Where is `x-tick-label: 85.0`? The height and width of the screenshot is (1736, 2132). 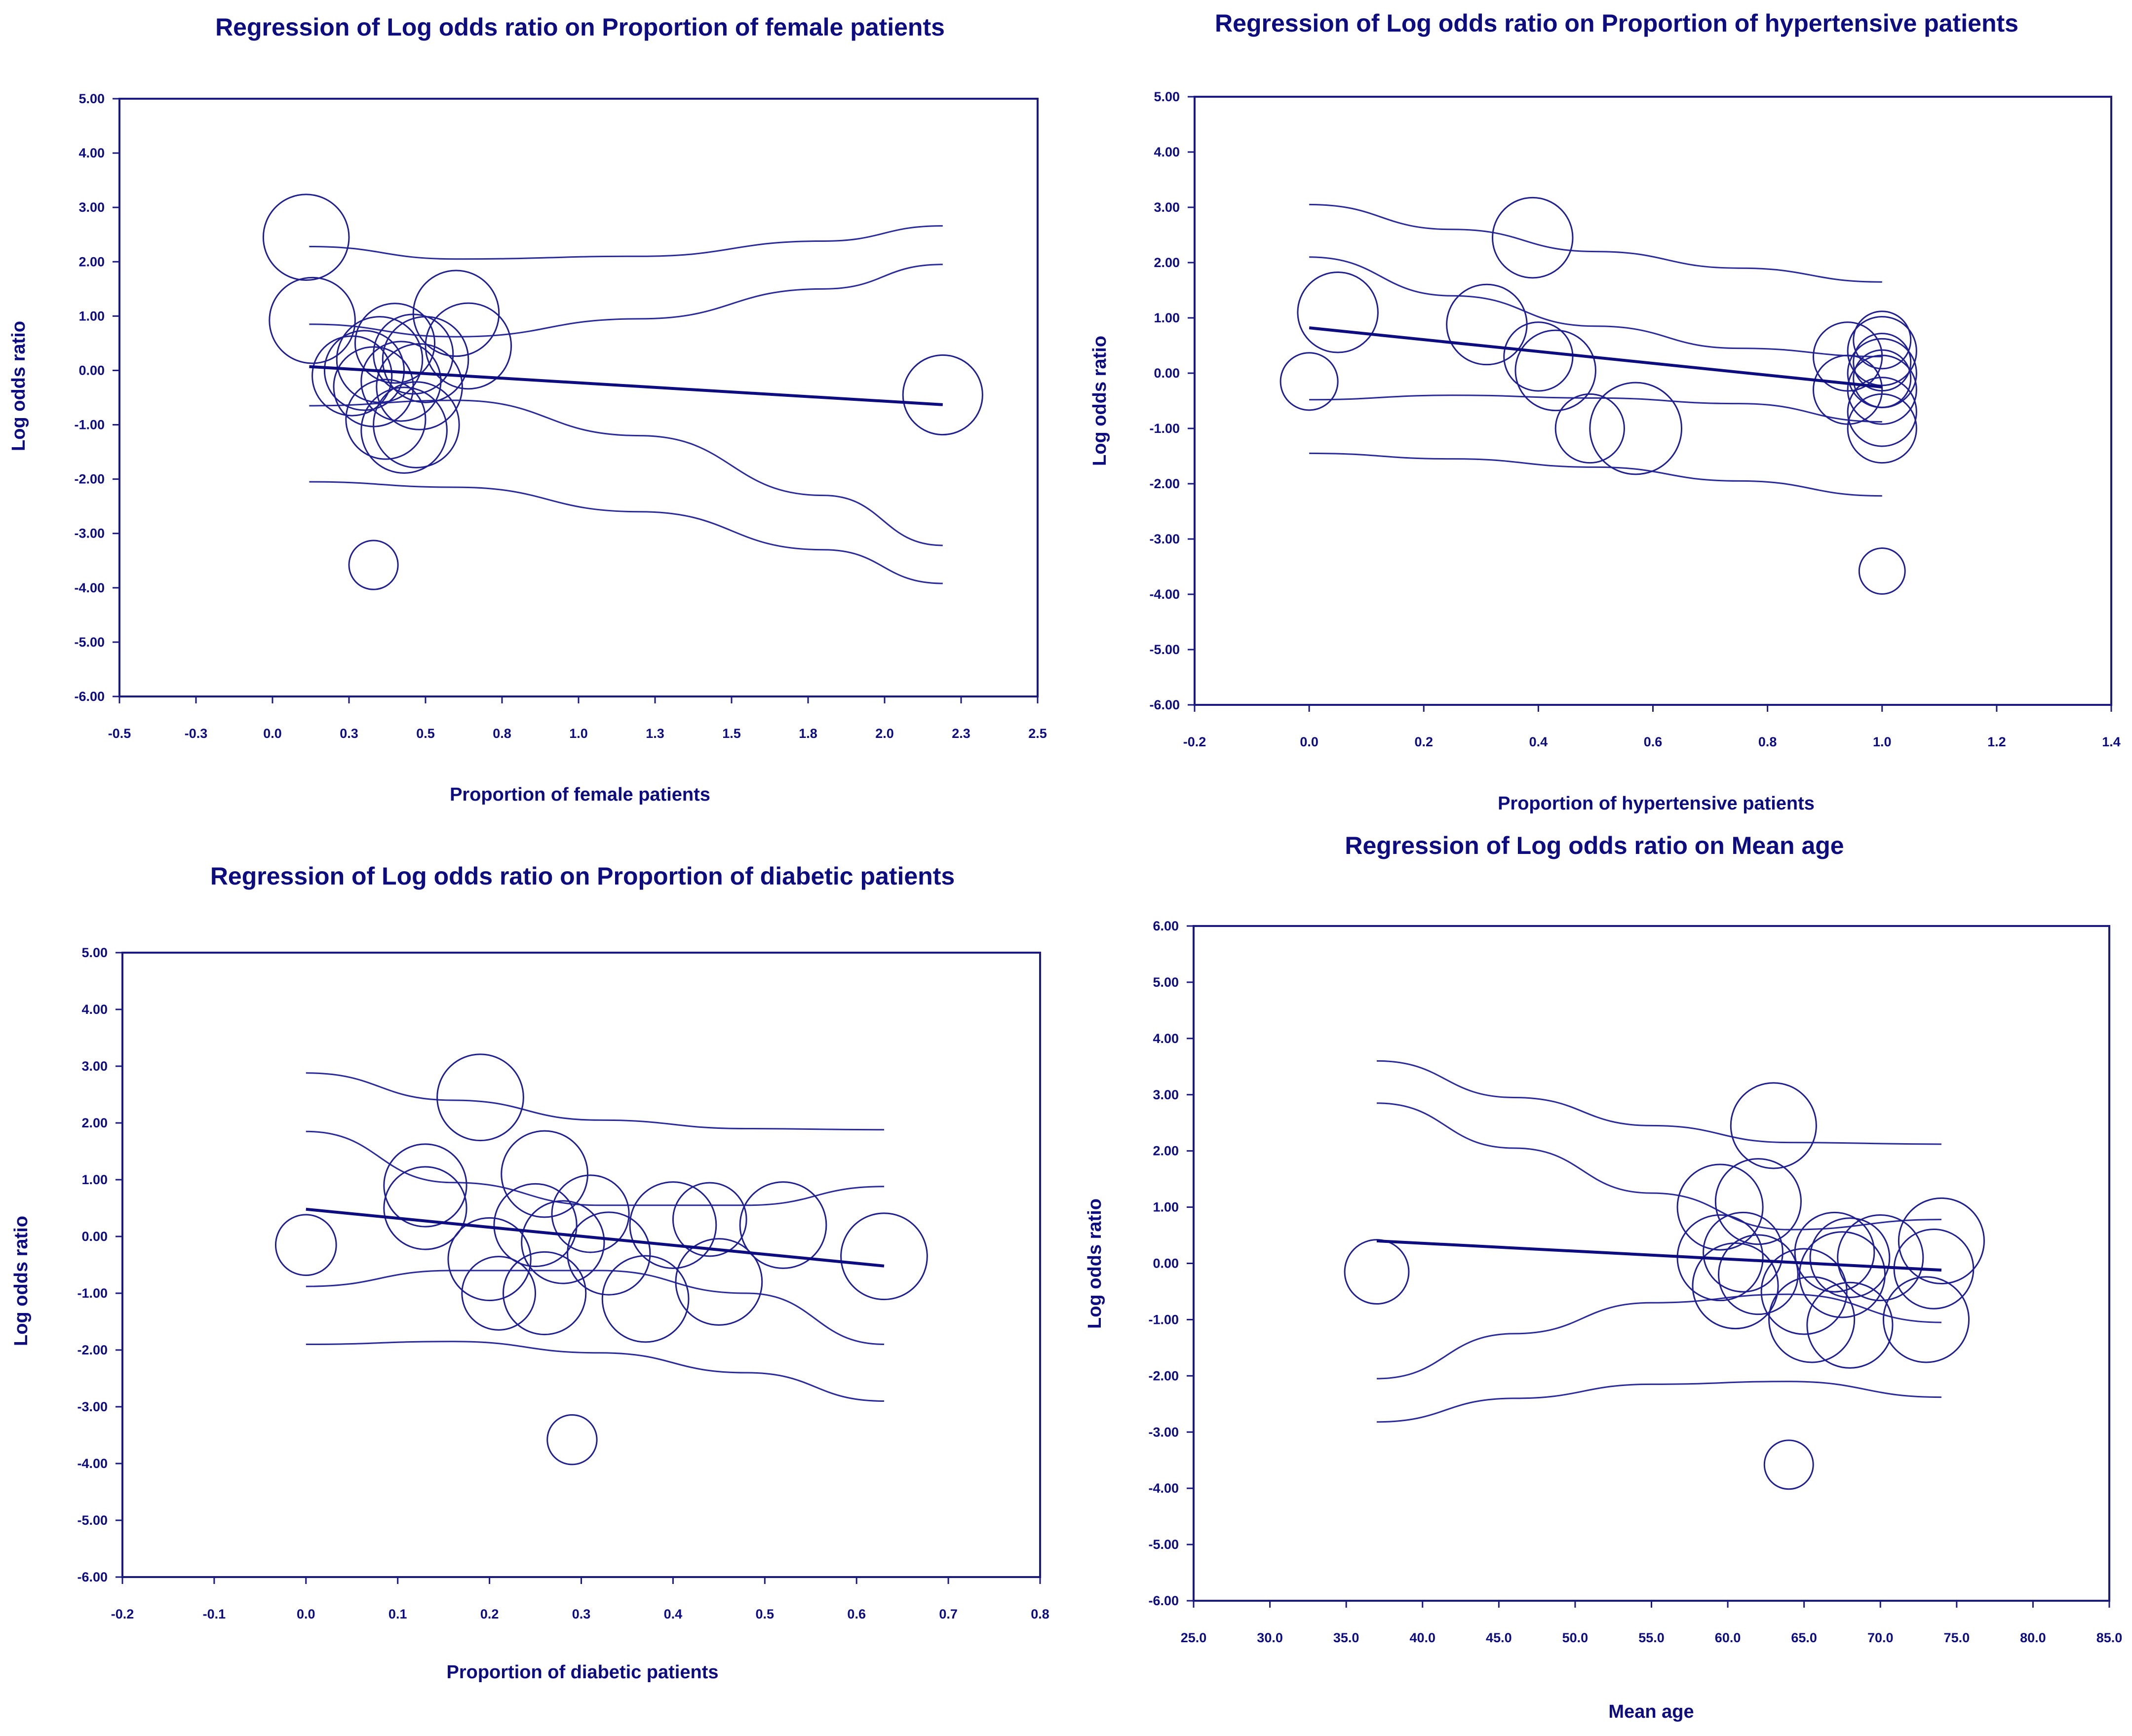 x-tick-label: 85.0 is located at coordinates (2109, 1637).